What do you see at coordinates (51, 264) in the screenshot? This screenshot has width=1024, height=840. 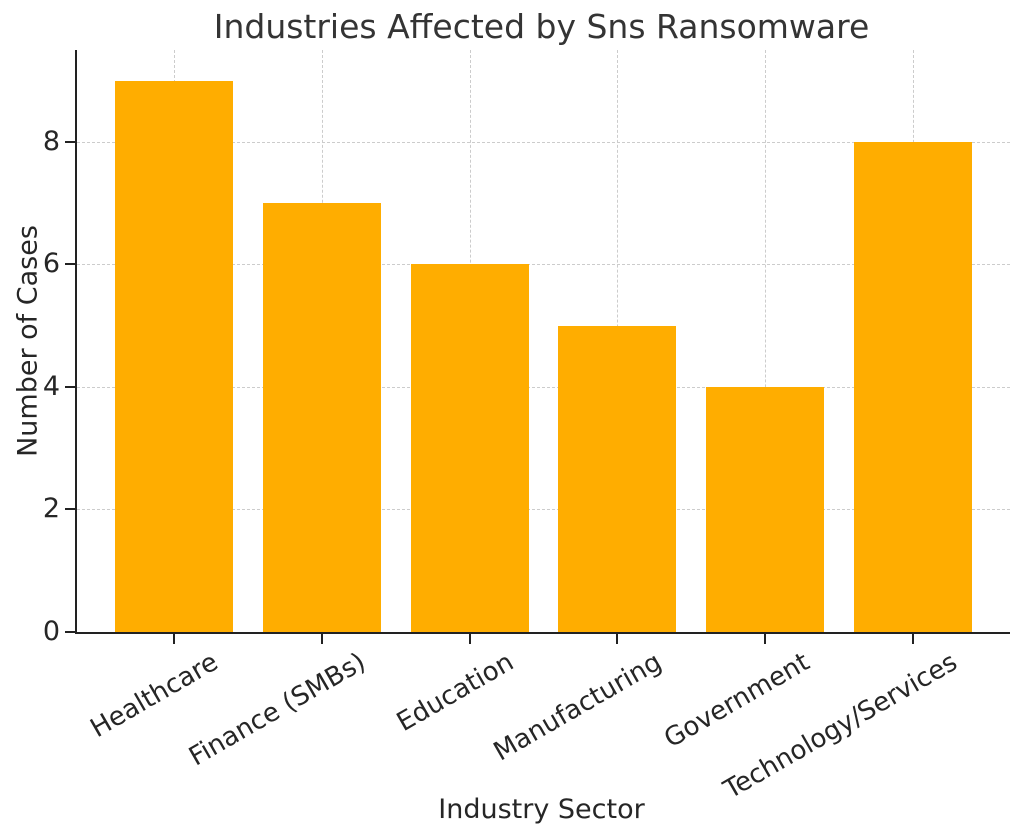 I see `y-tick-label: 6` at bounding box center [51, 264].